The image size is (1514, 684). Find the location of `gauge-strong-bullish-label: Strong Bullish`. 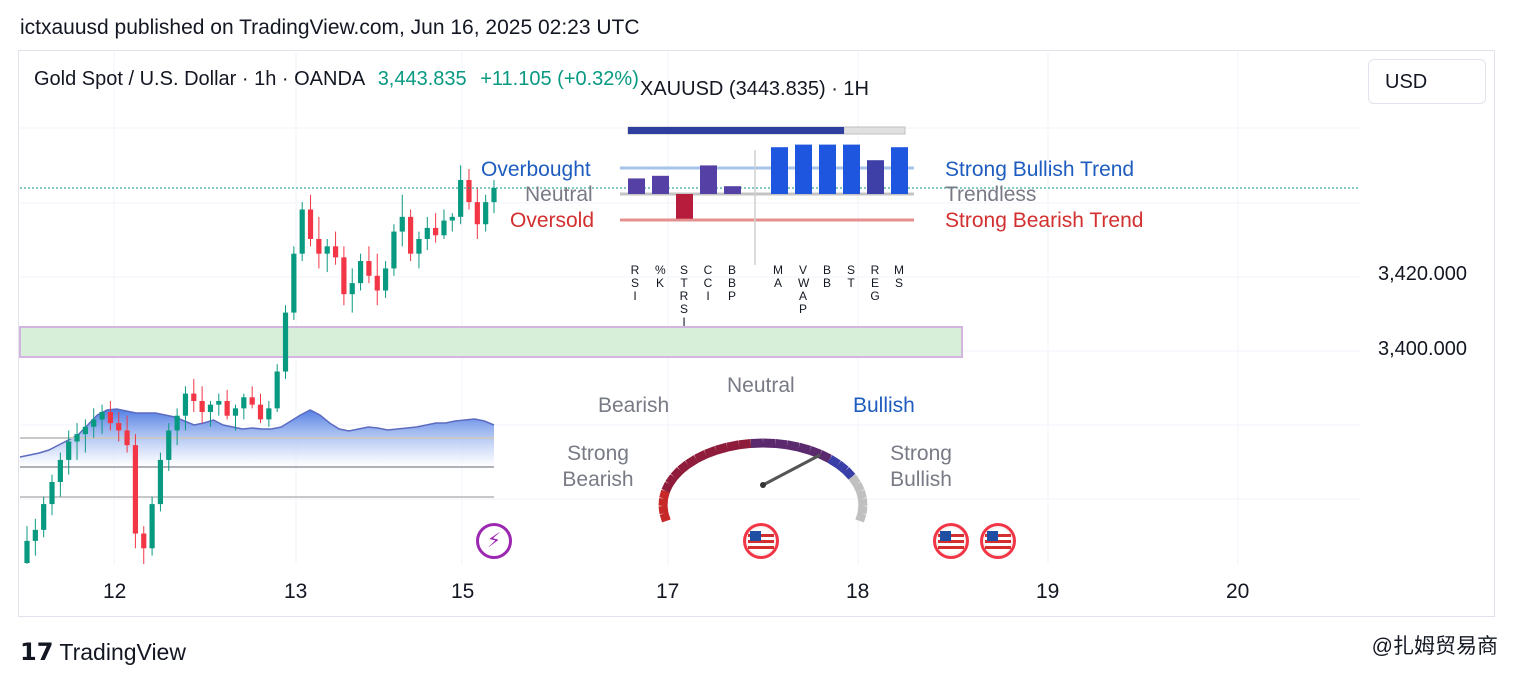

gauge-strong-bullish-label: Strong Bullish is located at coordinates (921, 466).